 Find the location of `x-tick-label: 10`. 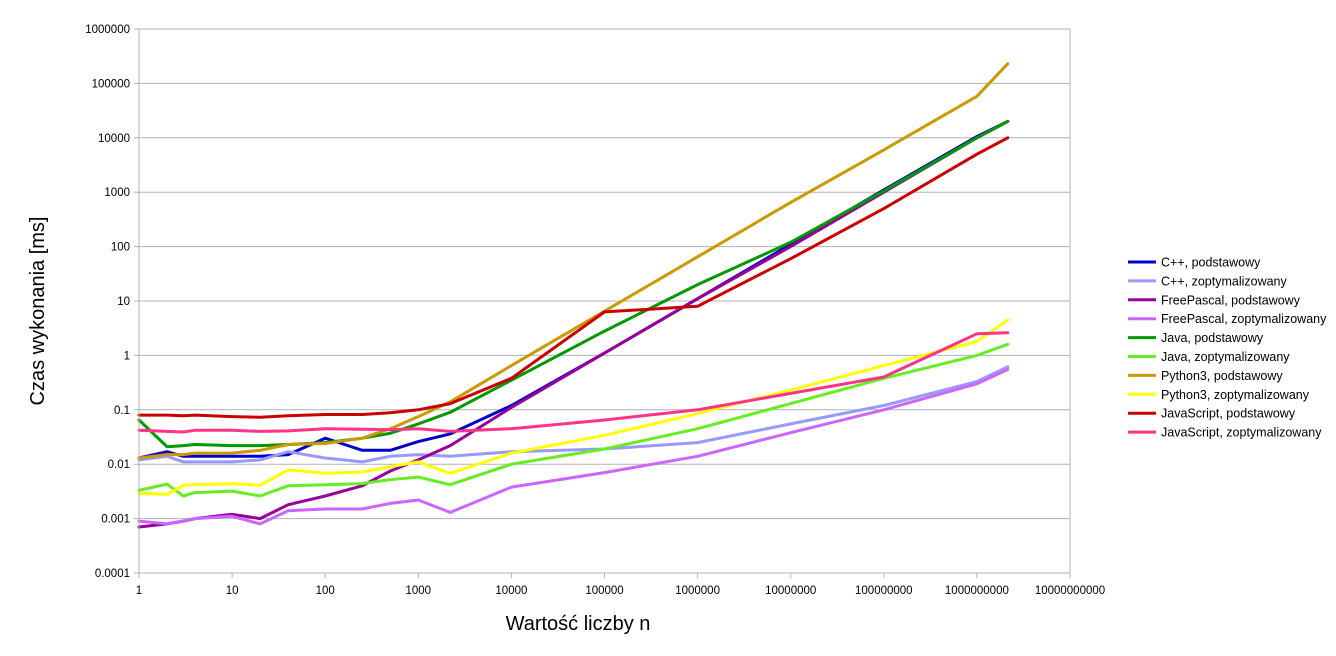

x-tick-label: 10 is located at coordinates (232, 591).